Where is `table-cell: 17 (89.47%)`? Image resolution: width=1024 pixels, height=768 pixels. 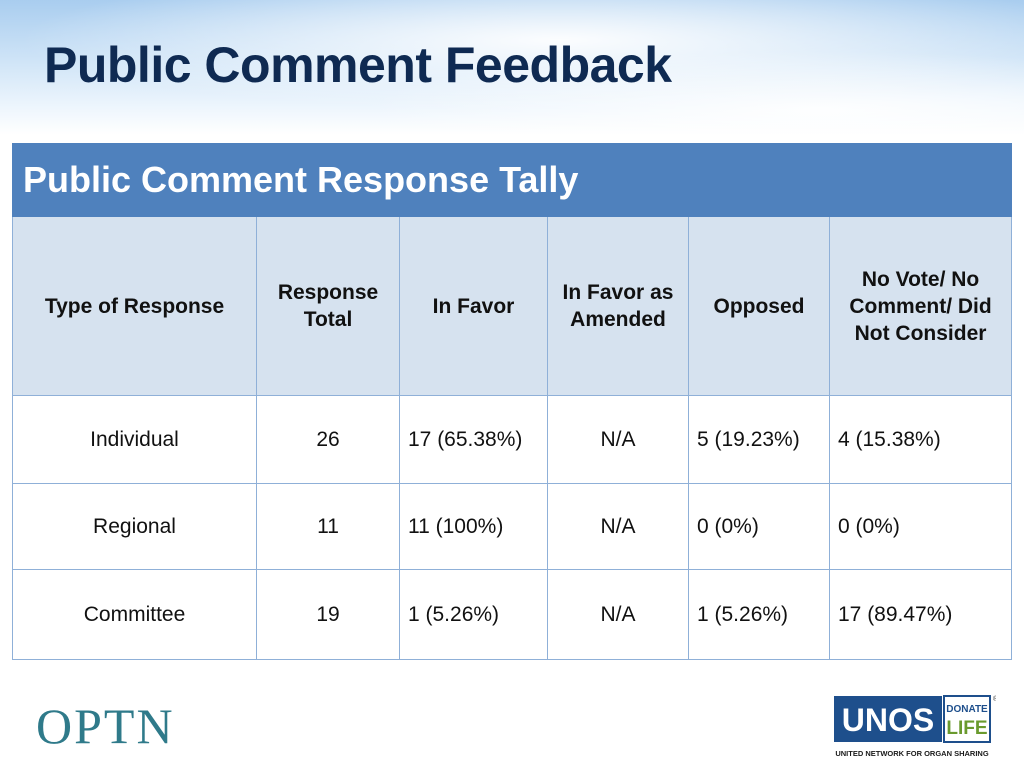
table-cell: 17 (89.47%) is located at coordinates (920, 614).